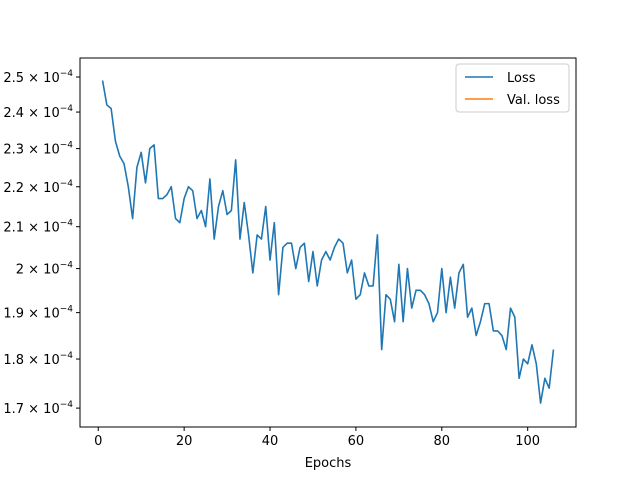 Image resolution: width=640 pixels, height=480 pixels. I want to click on x-tick-label: 100, so click(527, 441).